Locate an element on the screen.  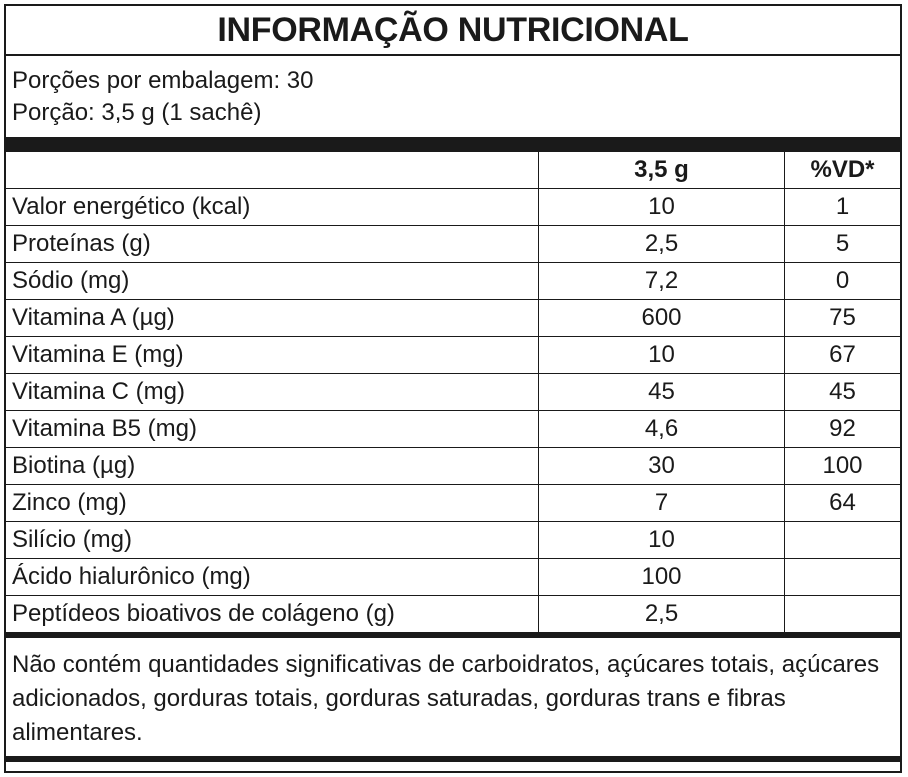
table-row: Valor energético (kcal) 10 1 is located at coordinates (453, 207).